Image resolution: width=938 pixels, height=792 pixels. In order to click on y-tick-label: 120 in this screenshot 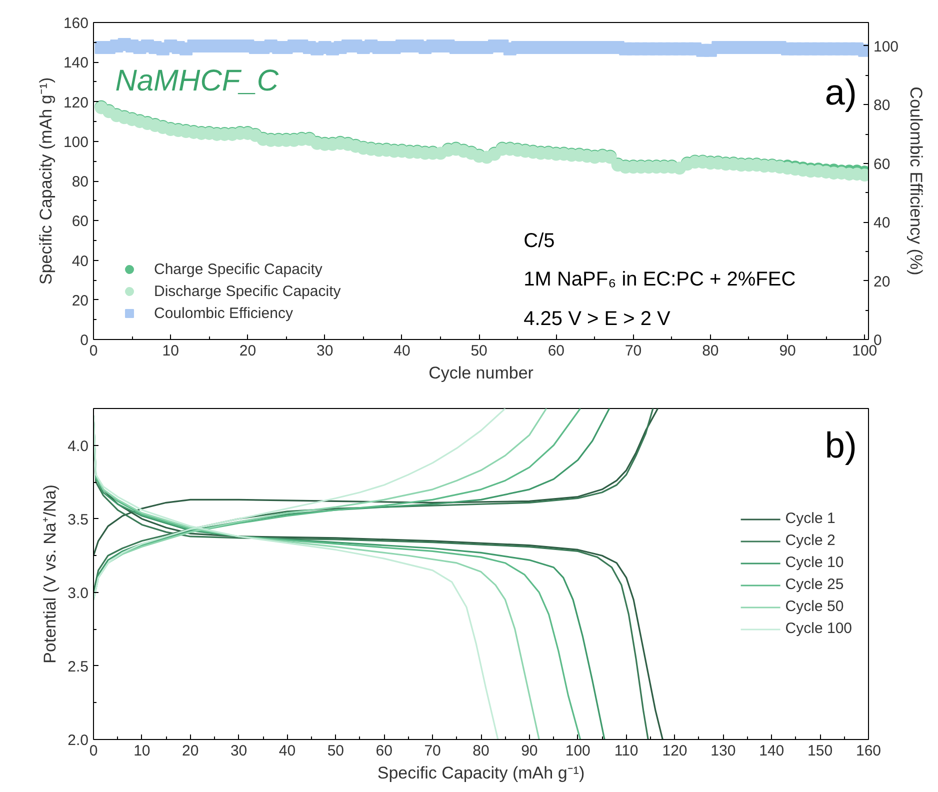, I will do `click(76, 103)`.